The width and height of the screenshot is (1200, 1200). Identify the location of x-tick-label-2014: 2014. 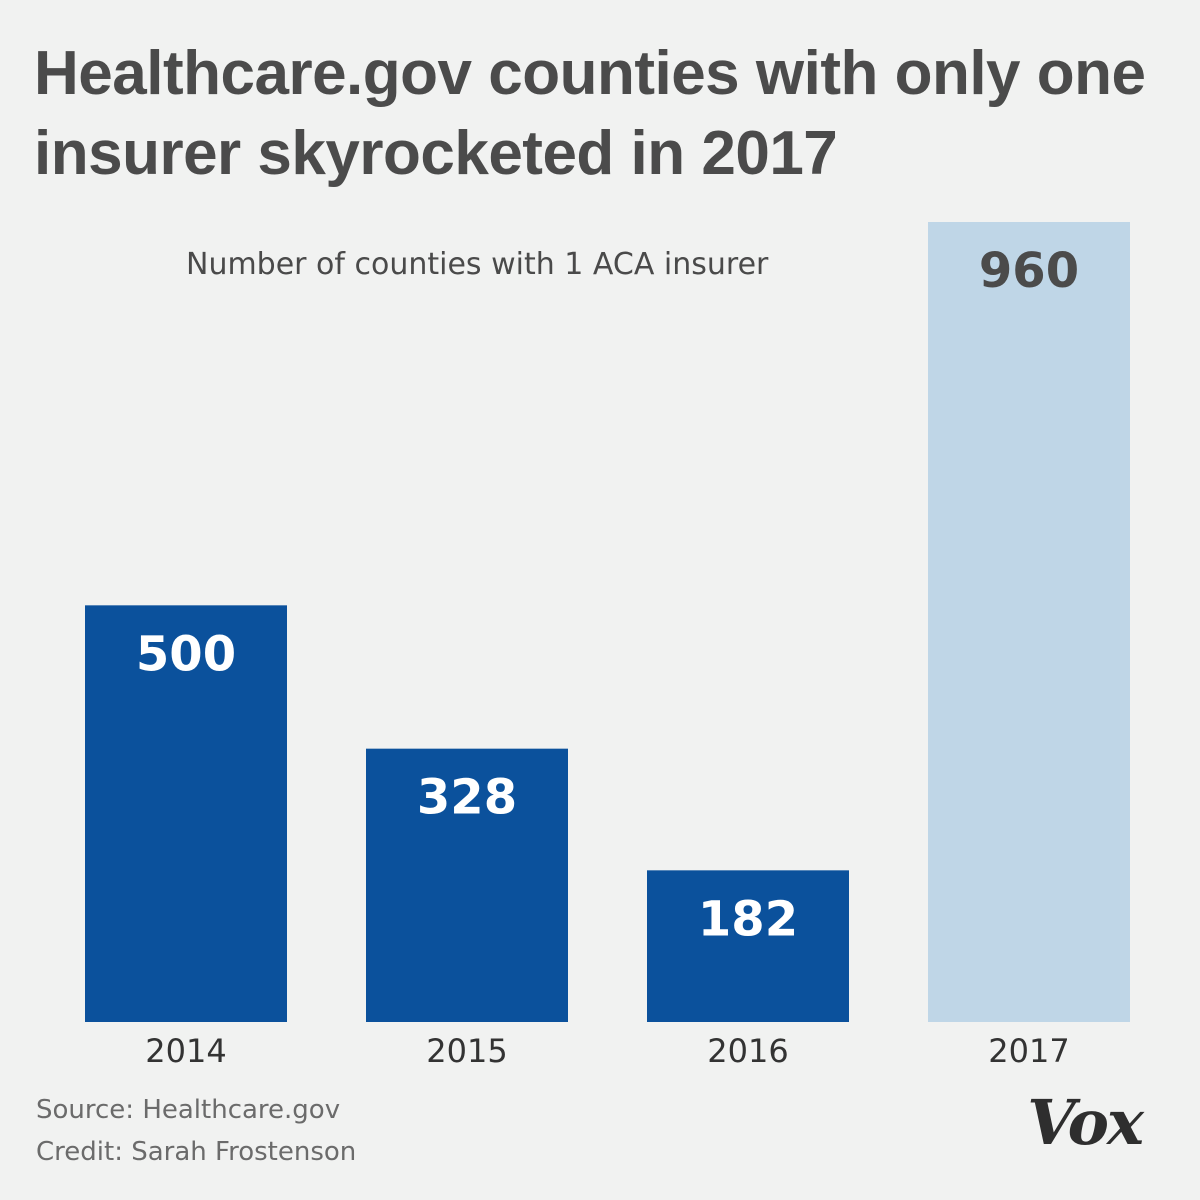
(185, 1051).